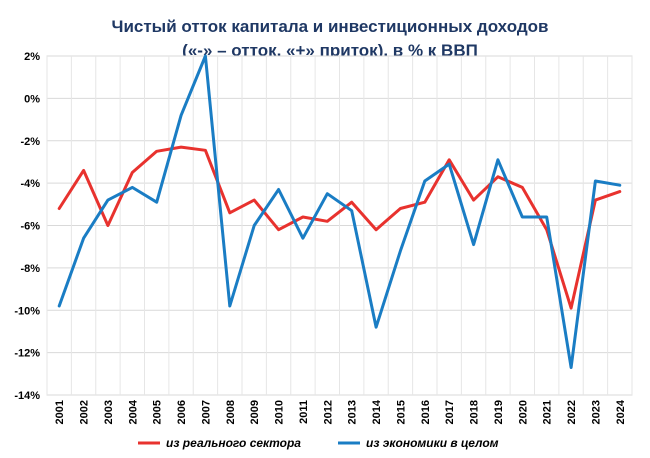  Describe the element at coordinates (27, 396) in the screenshot. I see `y-tick-label: -14%` at that location.